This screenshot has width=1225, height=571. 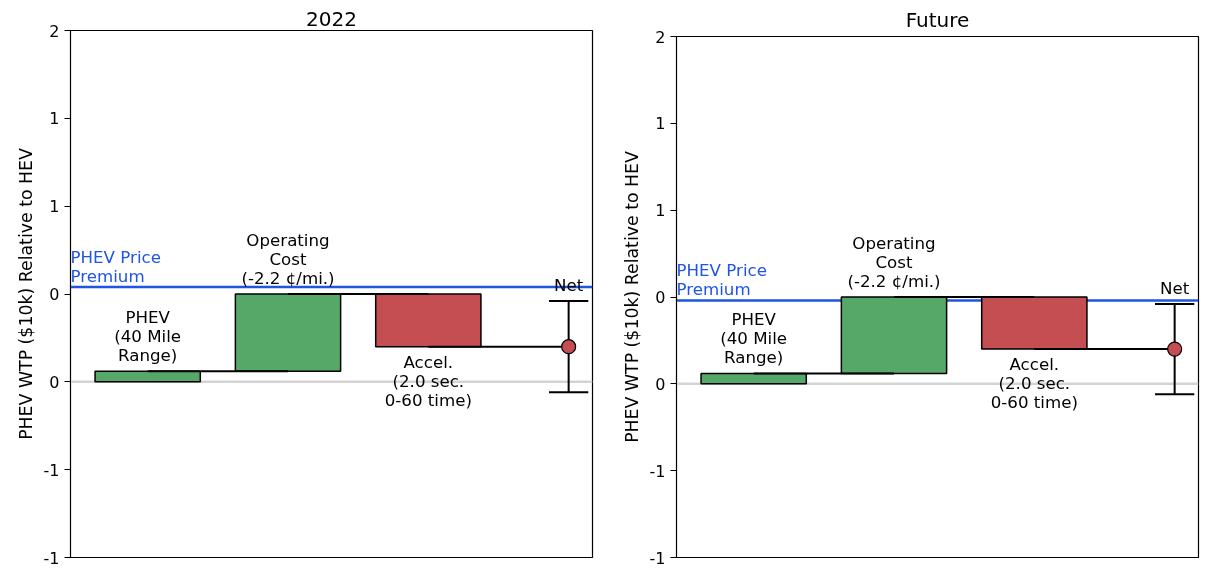 What do you see at coordinates (1175, 288) in the screenshot?
I see `category-label: Net` at bounding box center [1175, 288].